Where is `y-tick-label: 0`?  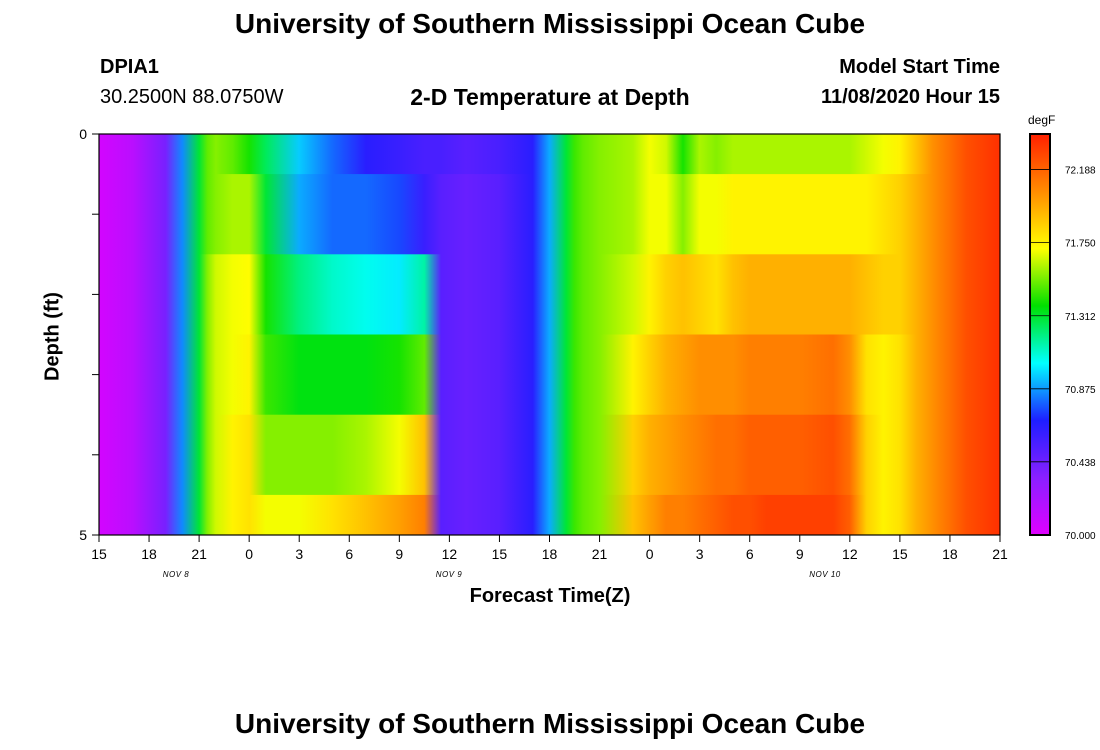
y-tick-label: 0 is located at coordinates (83, 134).